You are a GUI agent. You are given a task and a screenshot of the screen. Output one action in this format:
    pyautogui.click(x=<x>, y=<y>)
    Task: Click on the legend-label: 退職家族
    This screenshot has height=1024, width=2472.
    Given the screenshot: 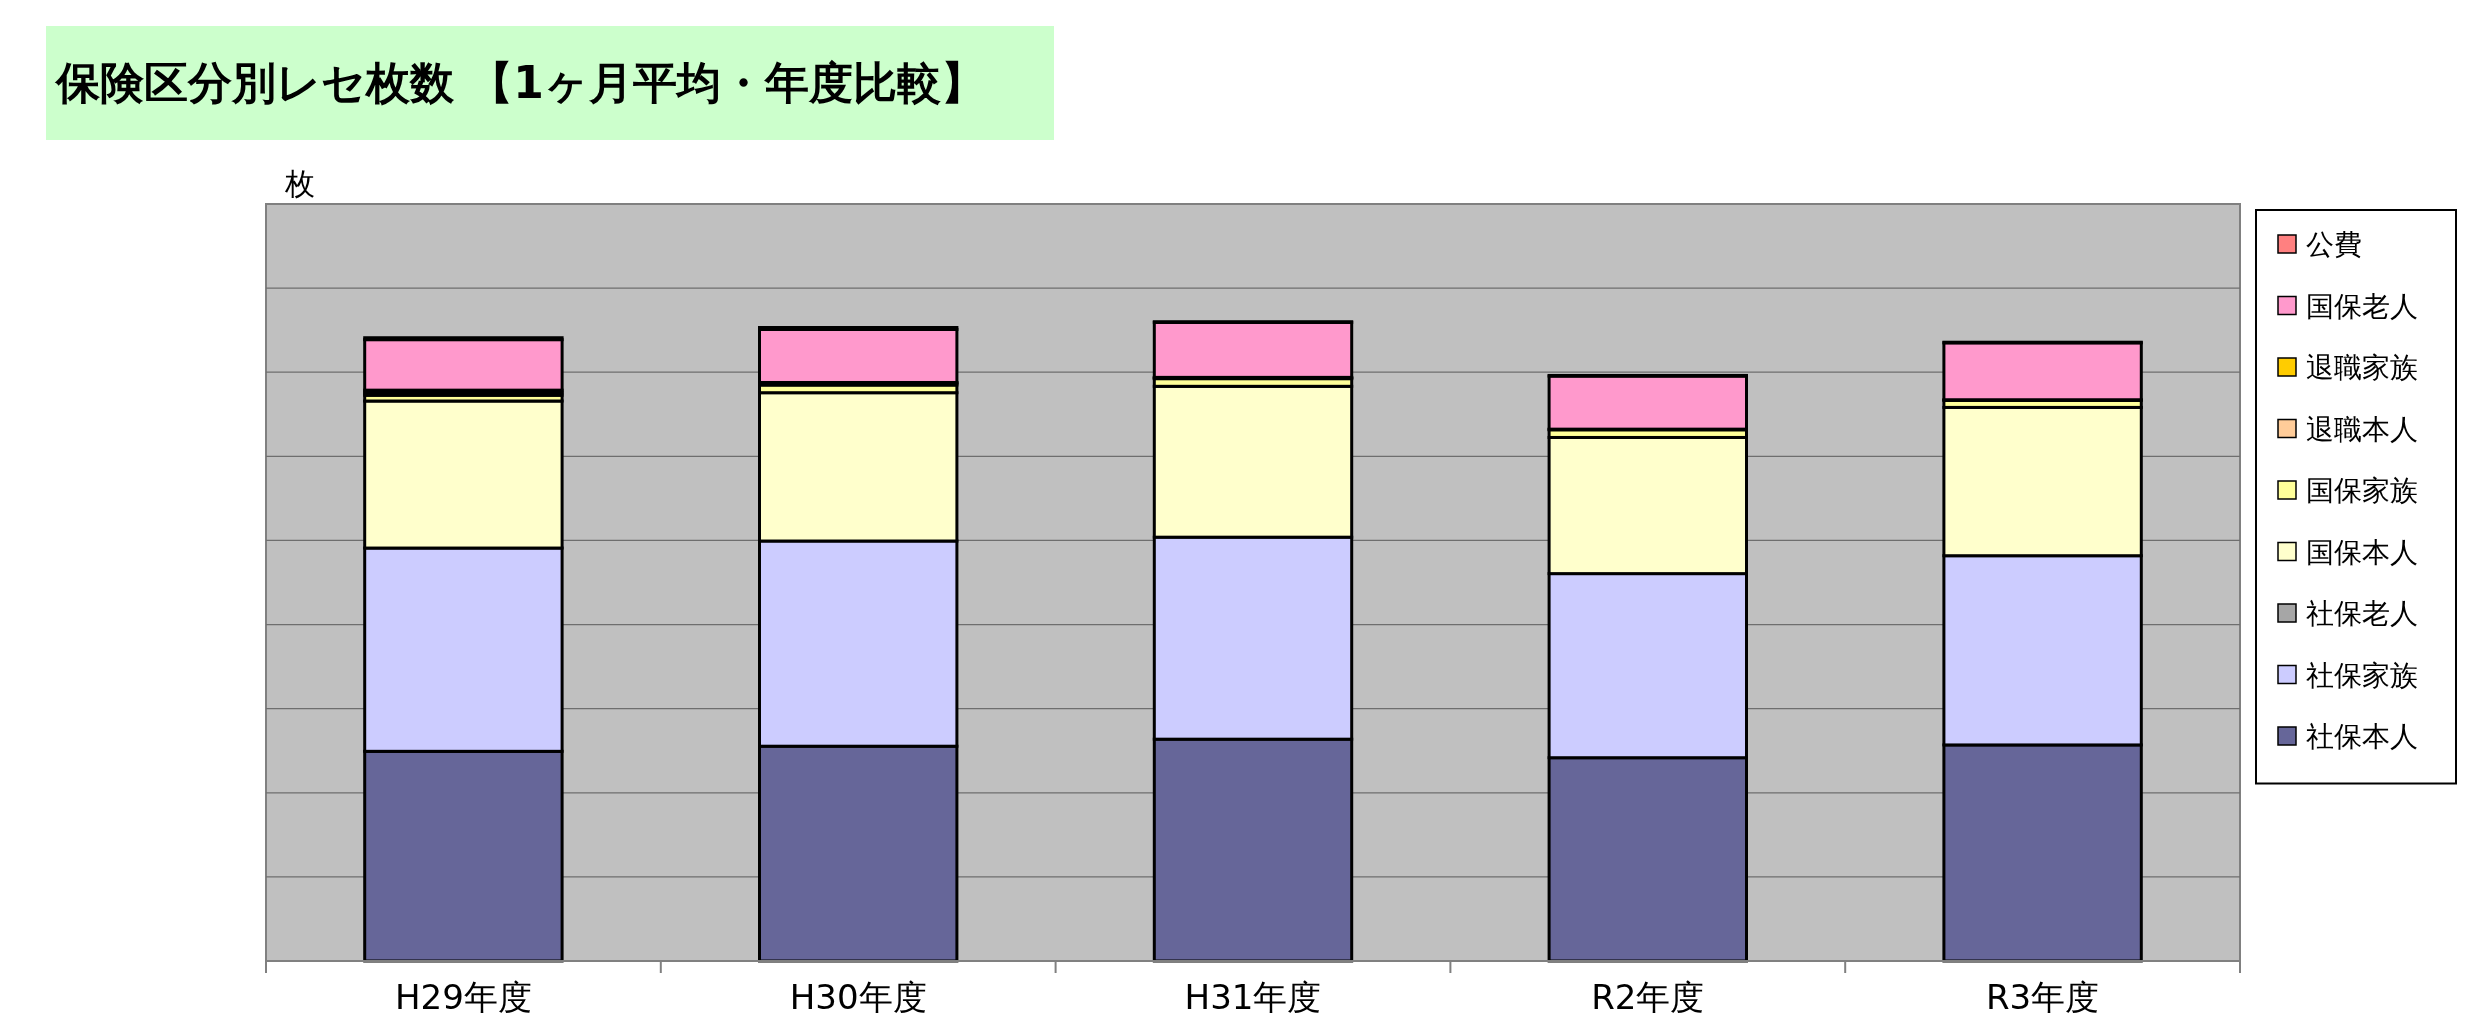 What is the action you would take?
    pyautogui.click(x=2362, y=367)
    